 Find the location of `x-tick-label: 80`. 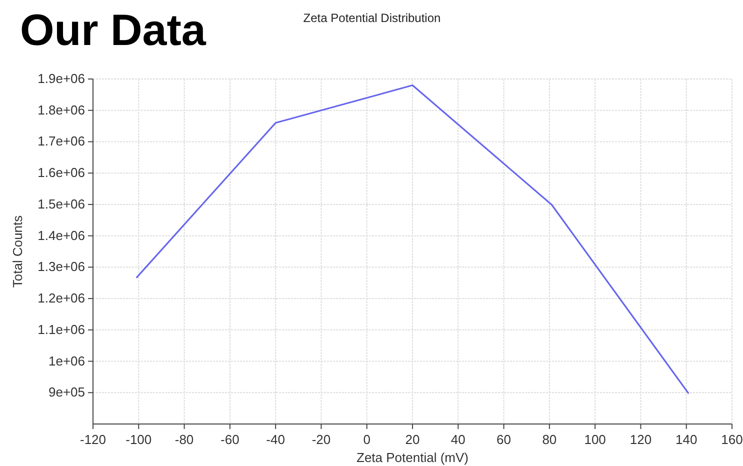

x-tick-label: 80 is located at coordinates (549, 439).